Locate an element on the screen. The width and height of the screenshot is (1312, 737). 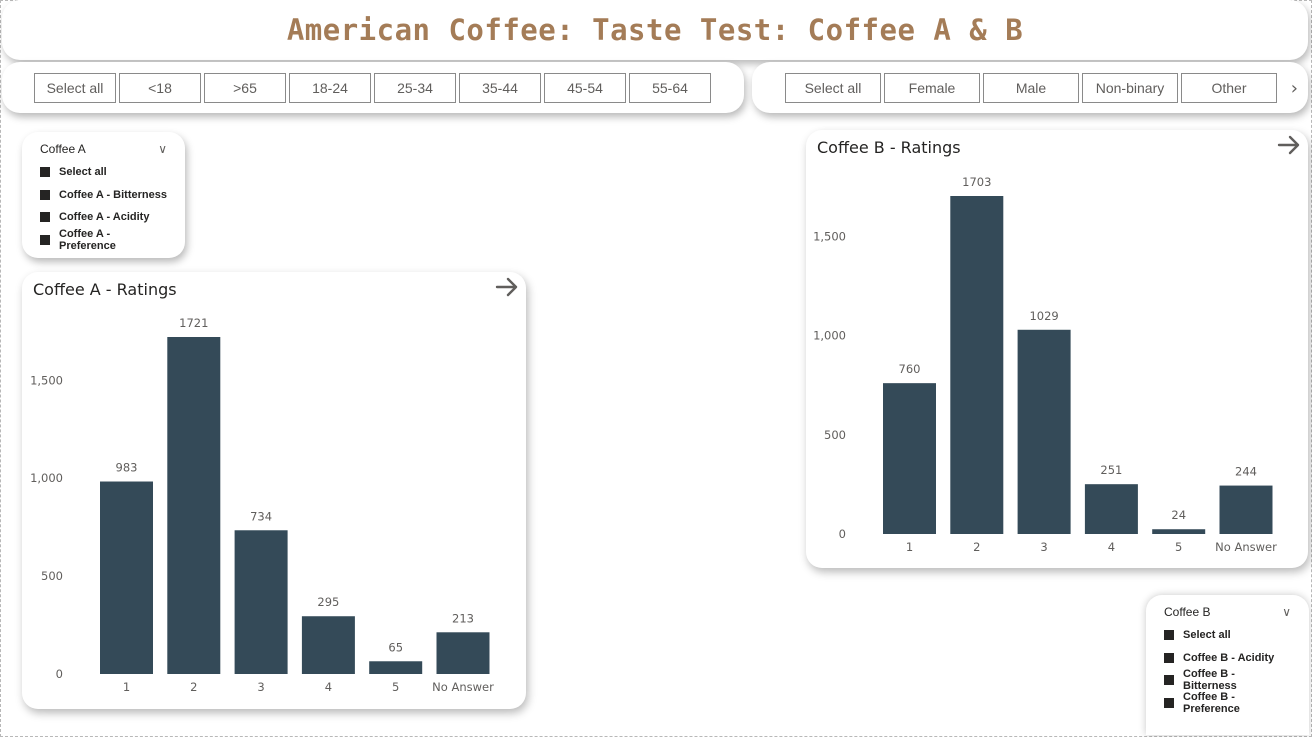
filter-item-label: Coffee B - Bitterness is located at coordinates (1210, 680).